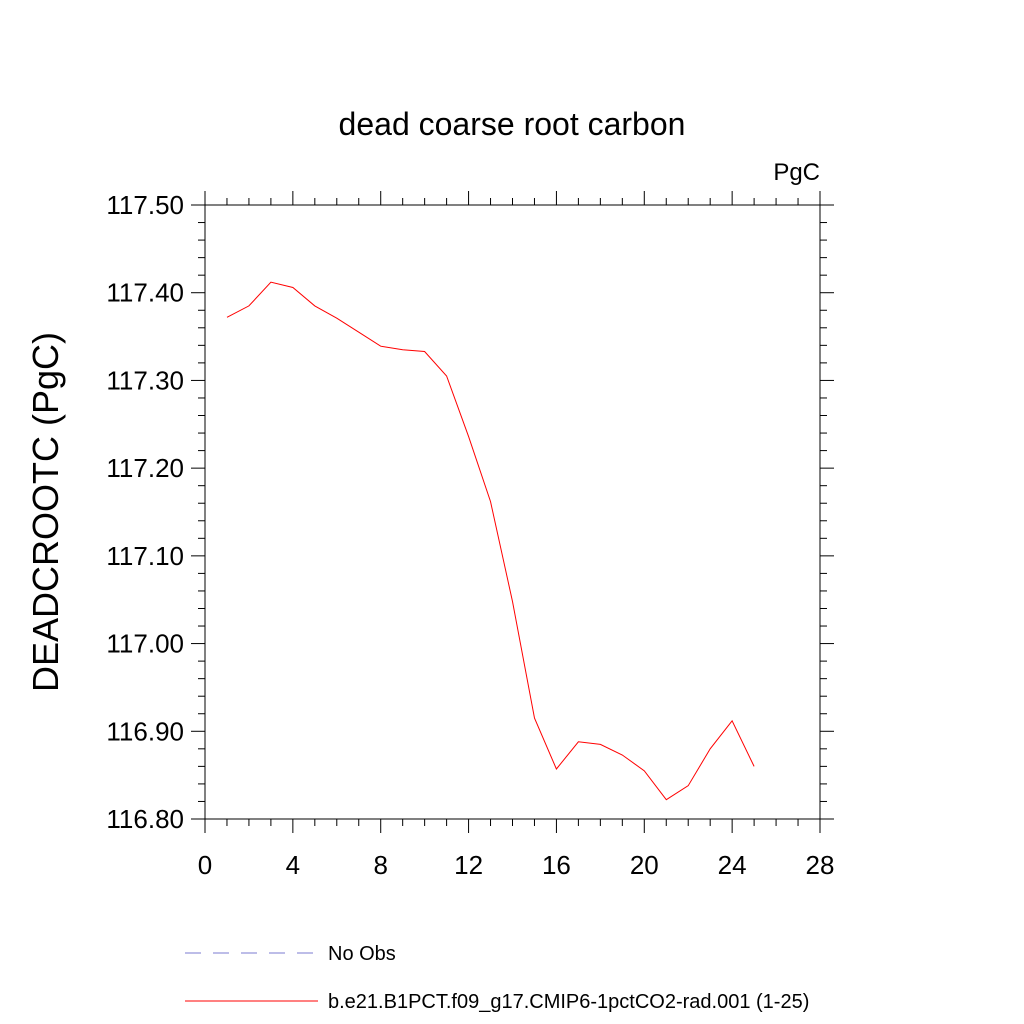 This screenshot has width=1024, height=1024. What do you see at coordinates (145, 731) in the screenshot?
I see `y-tick-label: 116.90` at bounding box center [145, 731].